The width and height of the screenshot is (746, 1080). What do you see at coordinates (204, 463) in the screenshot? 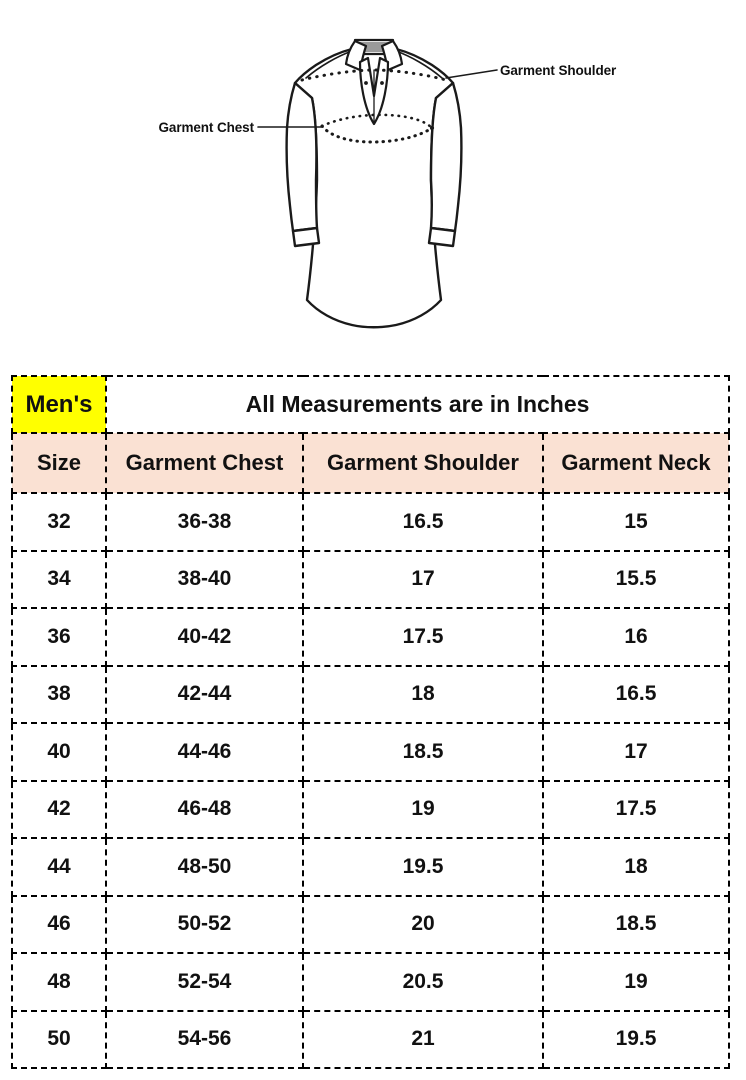
I see `column-header-garment-chest: Garment Chest` at bounding box center [204, 463].